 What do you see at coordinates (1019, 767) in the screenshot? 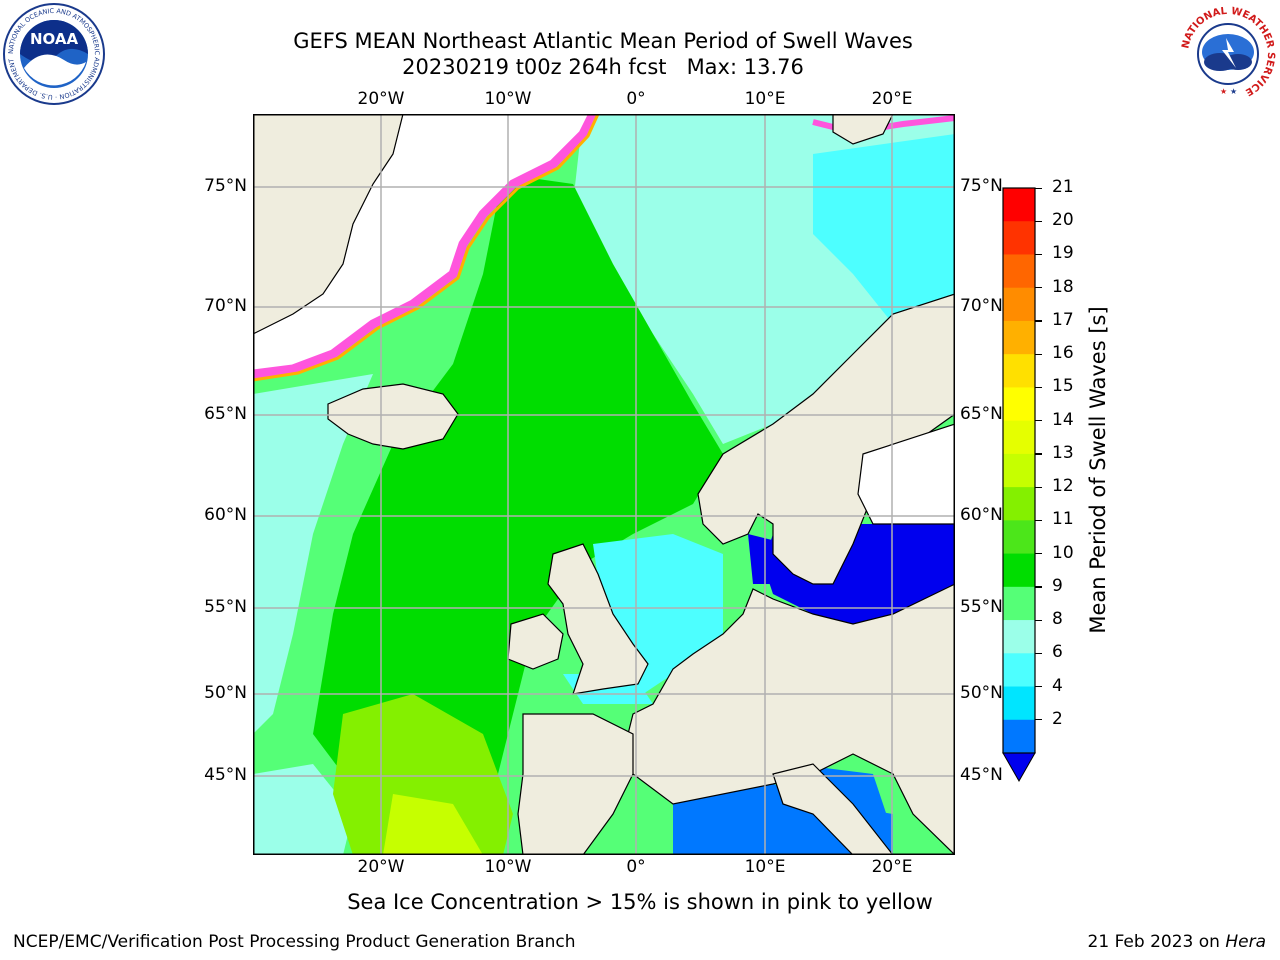
I see `colorbar-extend-arrow` at bounding box center [1019, 767].